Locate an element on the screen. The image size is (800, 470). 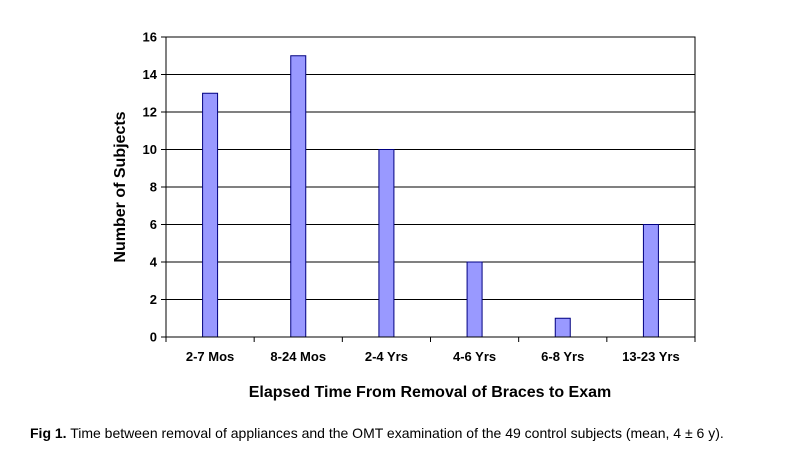
x-tick-label: 2-7 Mos is located at coordinates (210, 356).